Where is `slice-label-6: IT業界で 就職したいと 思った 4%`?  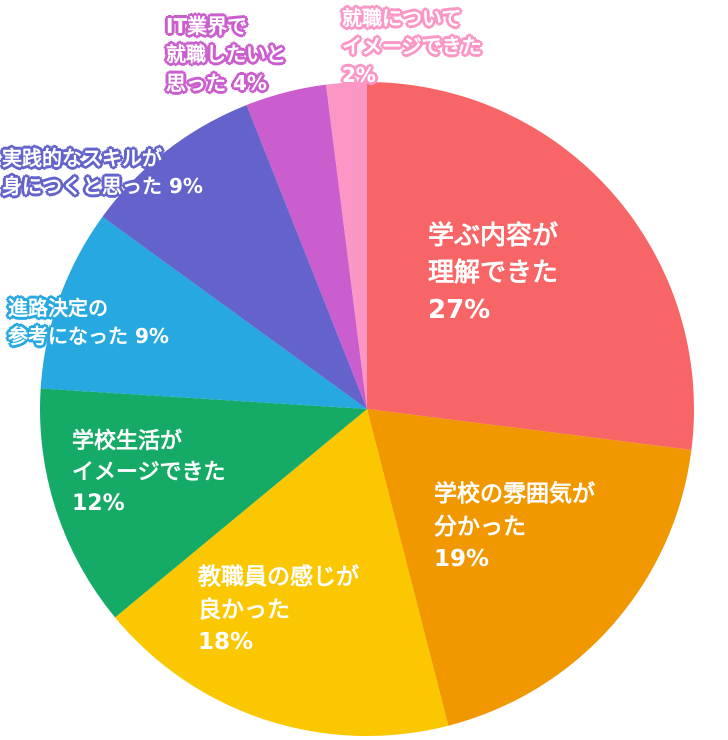
slice-label-6: IT業界で 就職したいと 思った 4% is located at coordinates (226, 54).